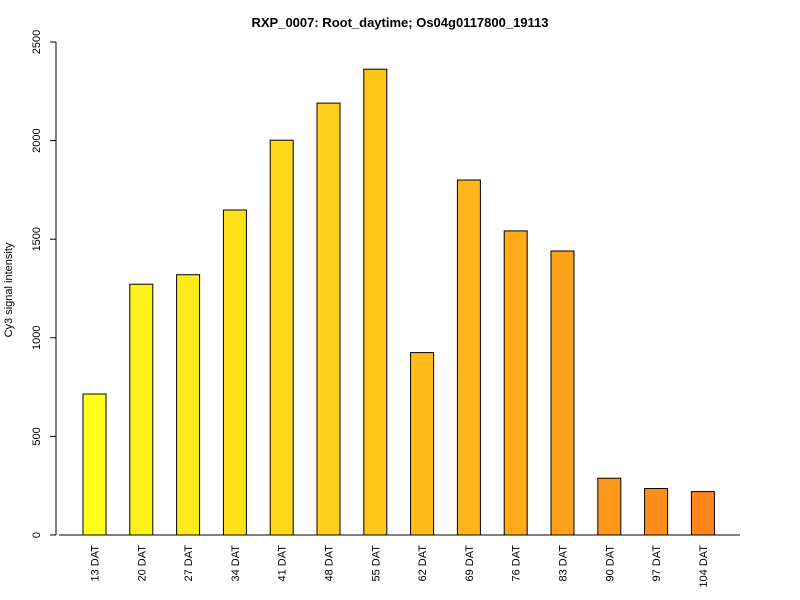 This screenshot has width=800, height=600. What do you see at coordinates (37, 338) in the screenshot?
I see `y-tick-label: 1000` at bounding box center [37, 338].